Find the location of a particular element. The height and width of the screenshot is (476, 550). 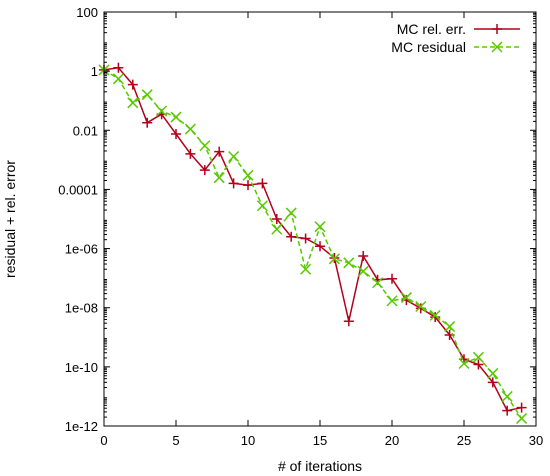

y-tick-label: 1e-12 is located at coordinates (81, 426).